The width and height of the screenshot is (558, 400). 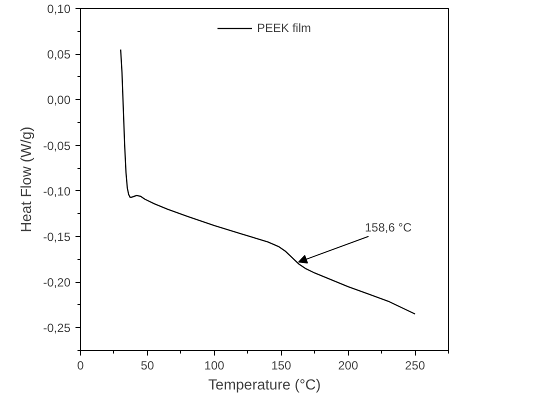 I want to click on y-tick-label: -0,15, so click(x=57, y=237).